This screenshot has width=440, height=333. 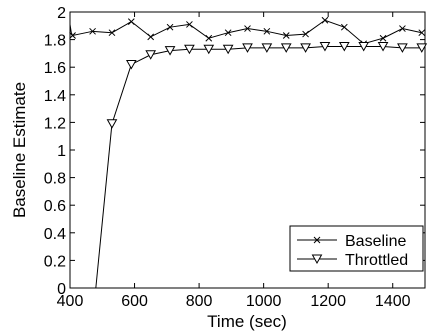 What do you see at coordinates (375, 241) in the screenshot?
I see `legend-label: Baseline` at bounding box center [375, 241].